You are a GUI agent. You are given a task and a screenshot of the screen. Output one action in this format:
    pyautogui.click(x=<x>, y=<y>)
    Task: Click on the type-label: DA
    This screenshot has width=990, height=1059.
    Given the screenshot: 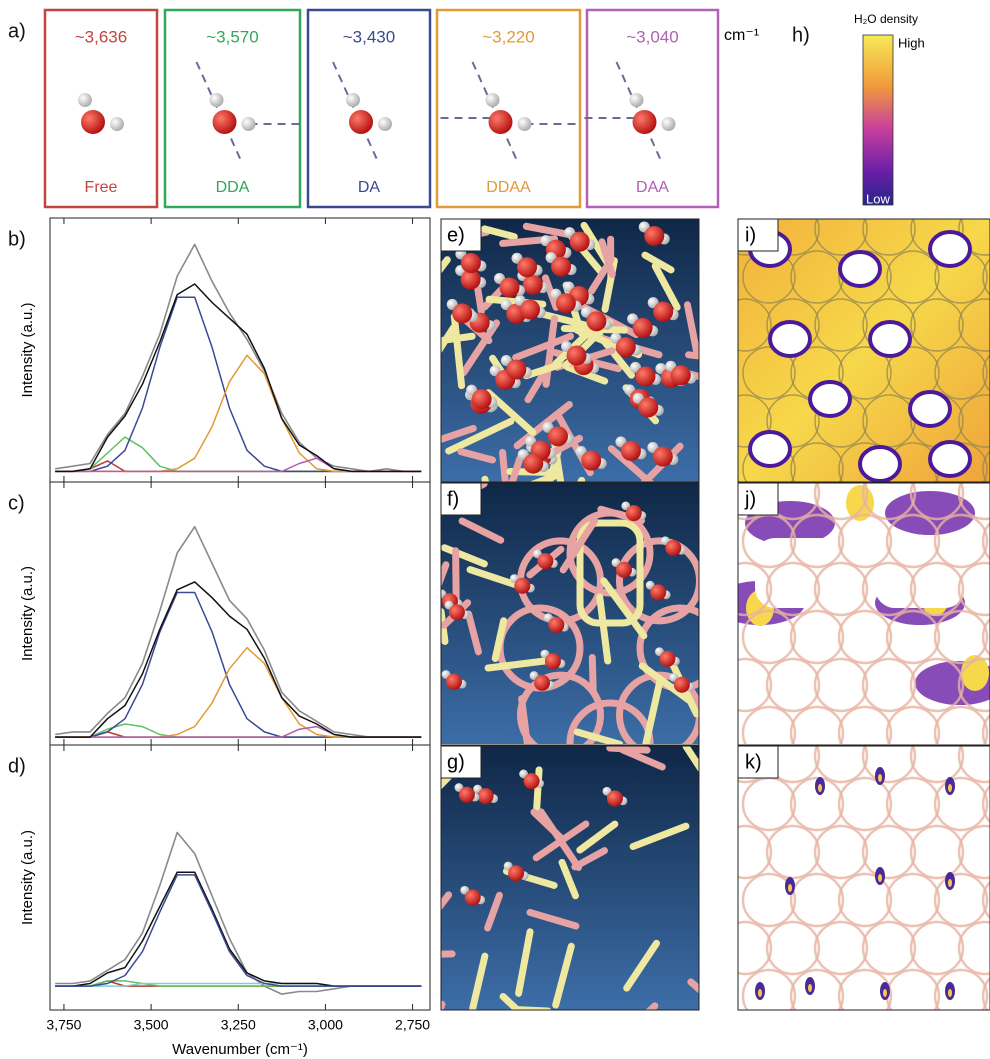 What is the action you would take?
    pyautogui.click(x=369, y=187)
    